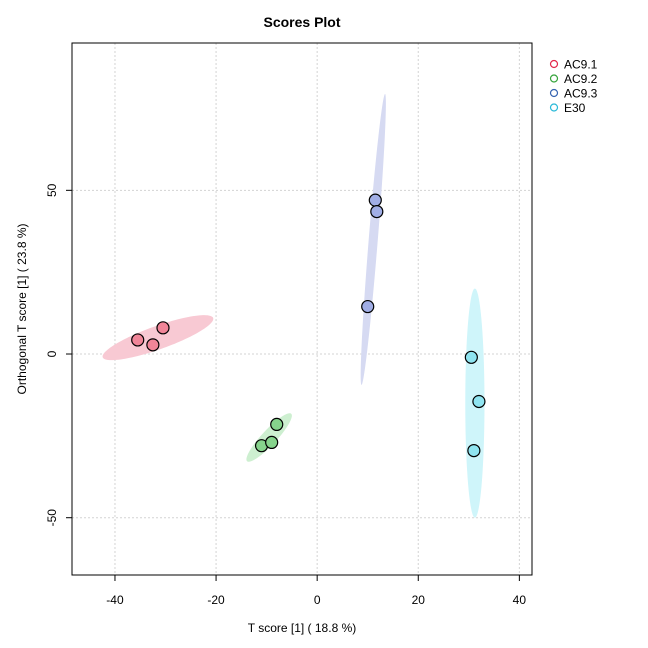  Describe the element at coordinates (575, 108) in the screenshot. I see `legend-label: E30` at that location.